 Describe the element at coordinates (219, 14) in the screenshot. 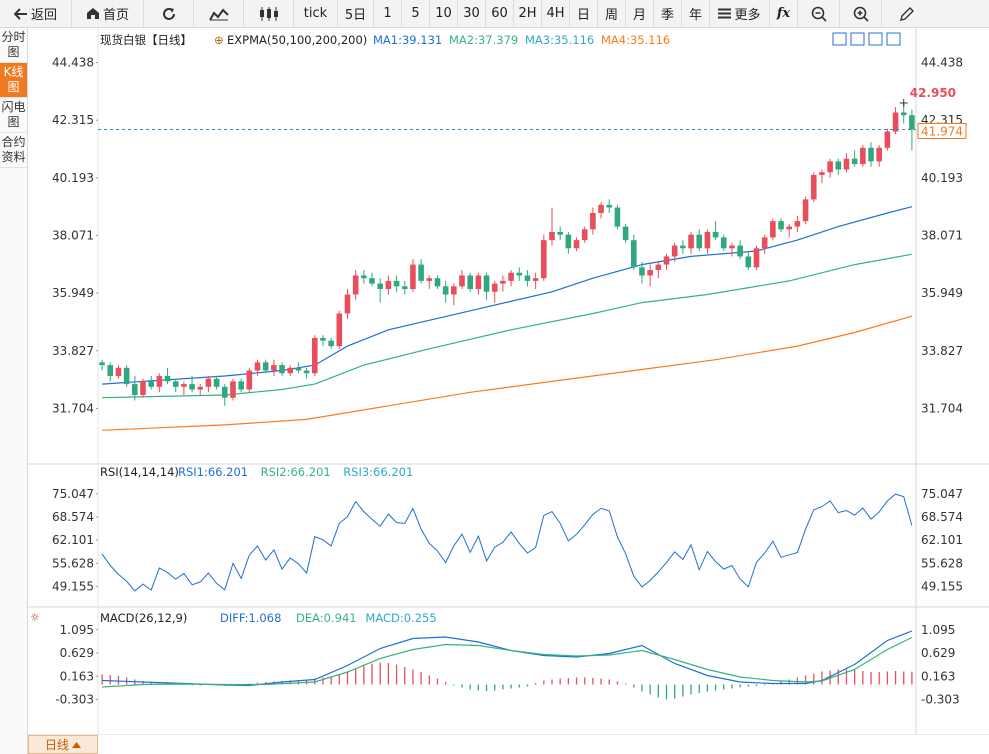

I see `chart-type-button` at that location.